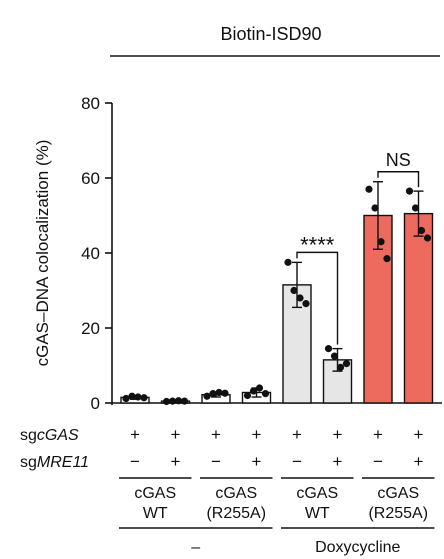 The height and width of the screenshot is (559, 444). What do you see at coordinates (90, 328) in the screenshot?
I see `y-tick-label: 20` at bounding box center [90, 328].